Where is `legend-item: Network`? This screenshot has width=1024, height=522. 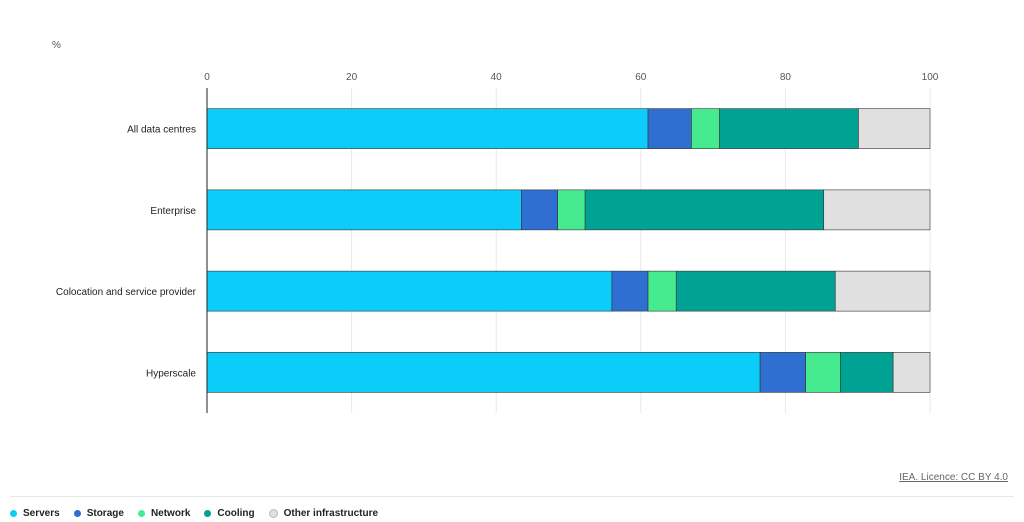 legend-item: Network is located at coordinates (164, 513).